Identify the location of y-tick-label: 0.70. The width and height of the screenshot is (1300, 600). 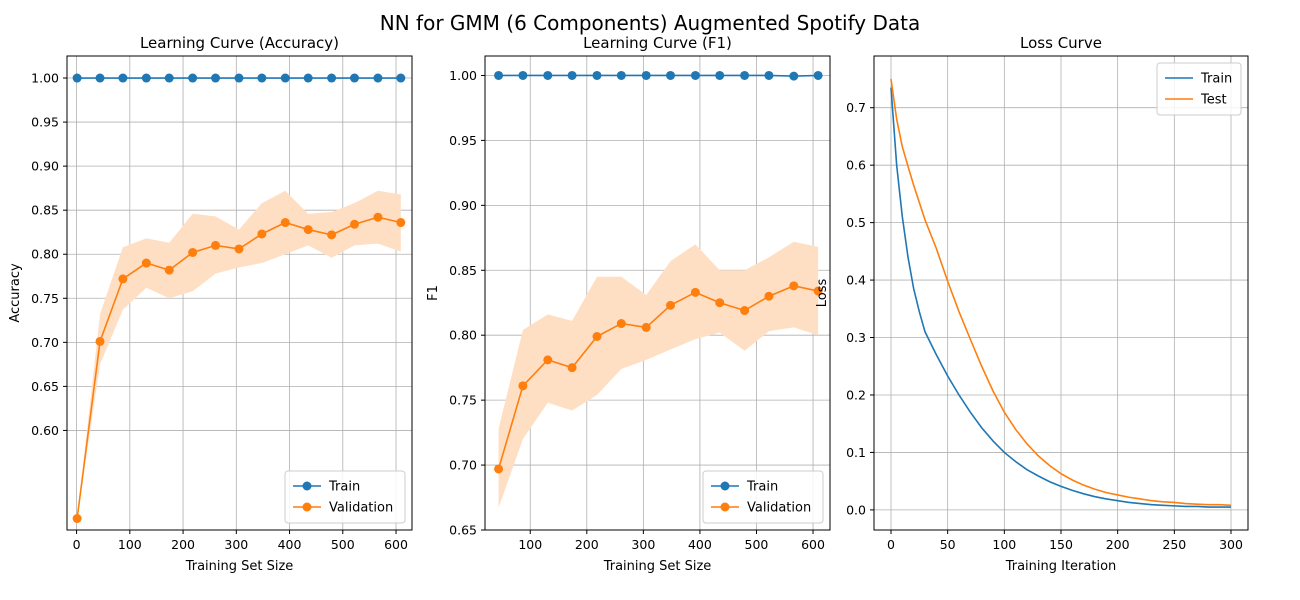
(463, 465).